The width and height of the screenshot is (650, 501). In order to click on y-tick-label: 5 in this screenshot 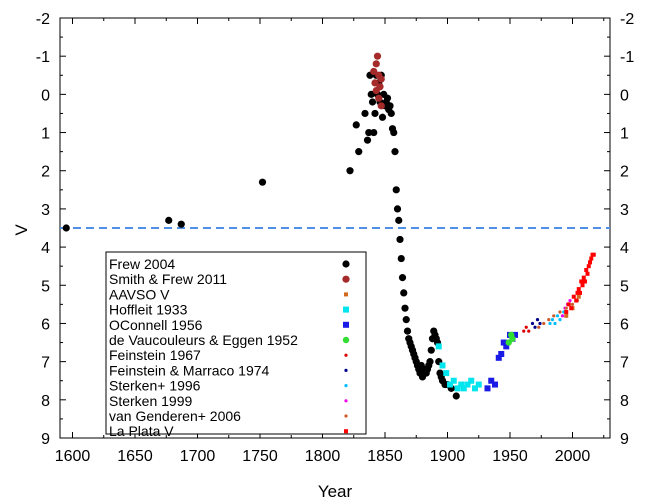, I will do `click(45, 286)`.